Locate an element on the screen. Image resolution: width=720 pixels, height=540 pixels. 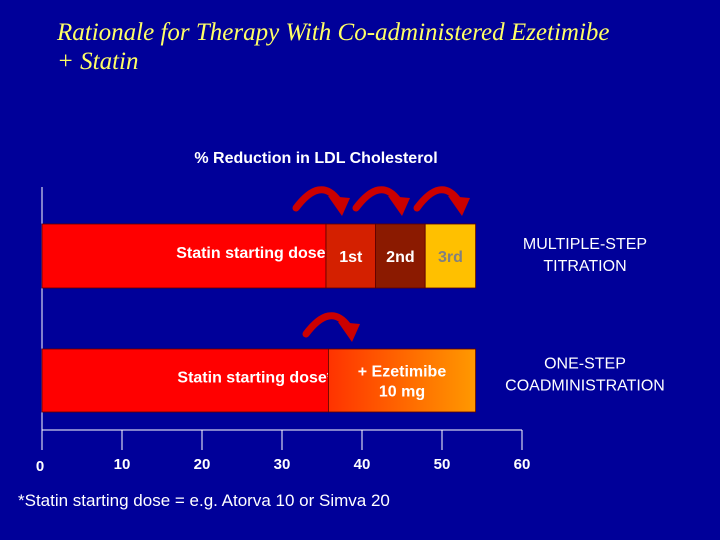
bar-segment-label: 3rd is located at coordinates (450, 257).